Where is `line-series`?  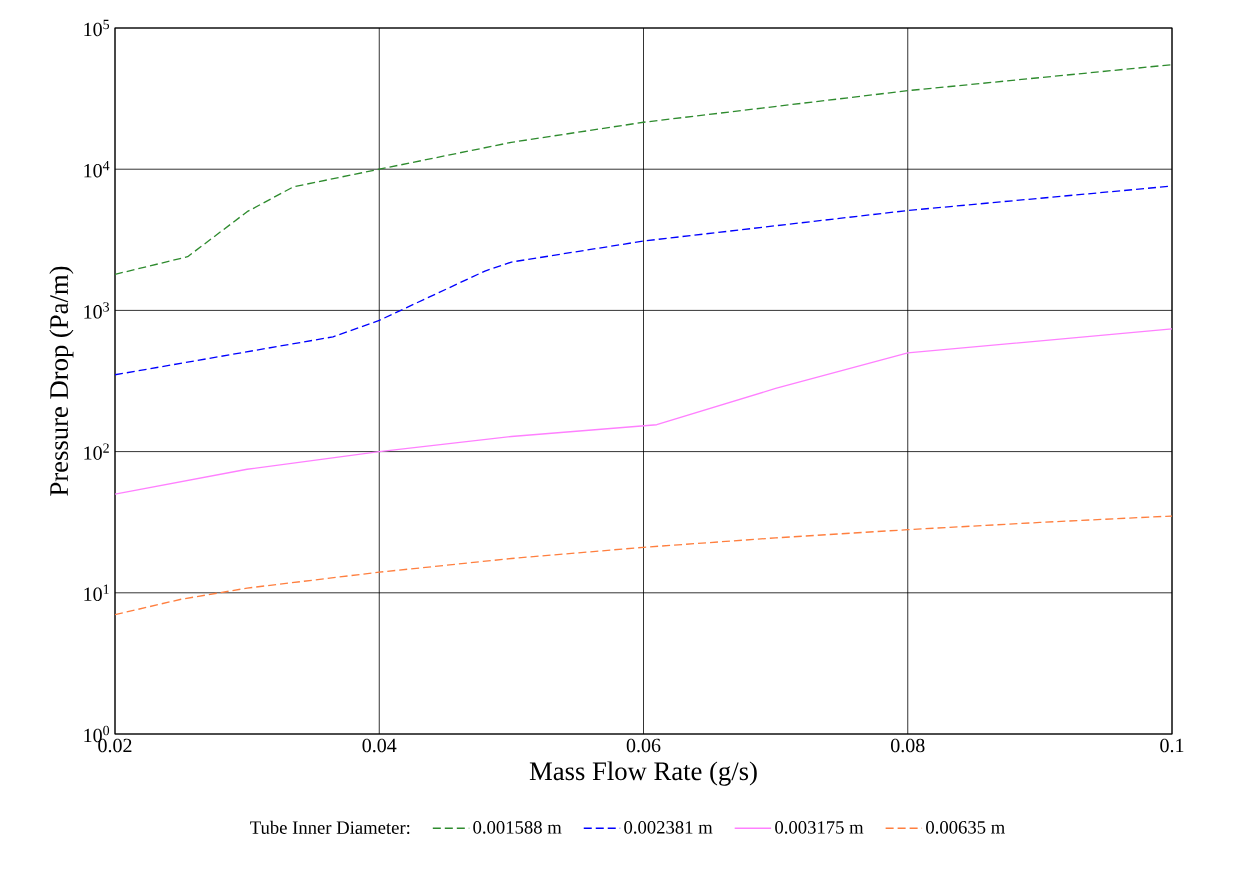
line-series is located at coordinates (644, 565).